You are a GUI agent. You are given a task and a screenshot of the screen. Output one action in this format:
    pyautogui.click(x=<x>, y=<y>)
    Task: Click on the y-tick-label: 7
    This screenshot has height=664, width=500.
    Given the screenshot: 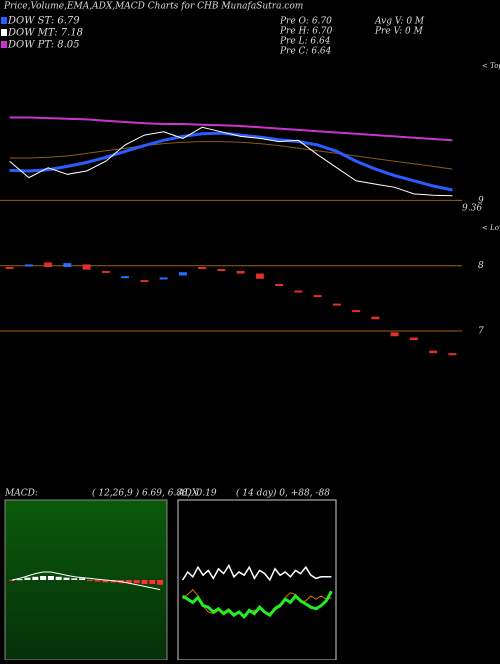 What is the action you would take?
    pyautogui.click(x=481, y=332)
    